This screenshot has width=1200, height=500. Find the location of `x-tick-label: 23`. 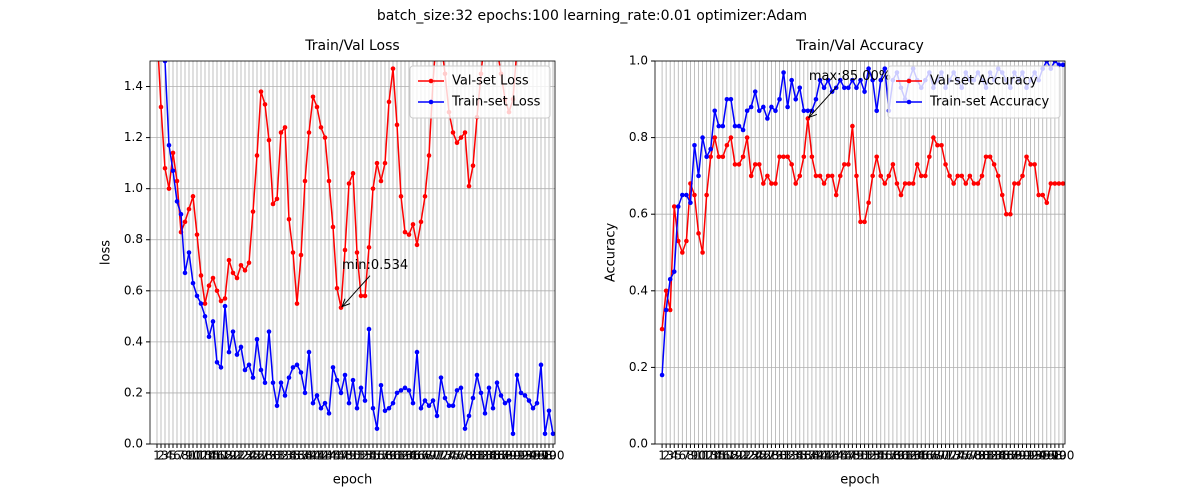

x-tick-label: 23 is located at coordinates (244, 456).